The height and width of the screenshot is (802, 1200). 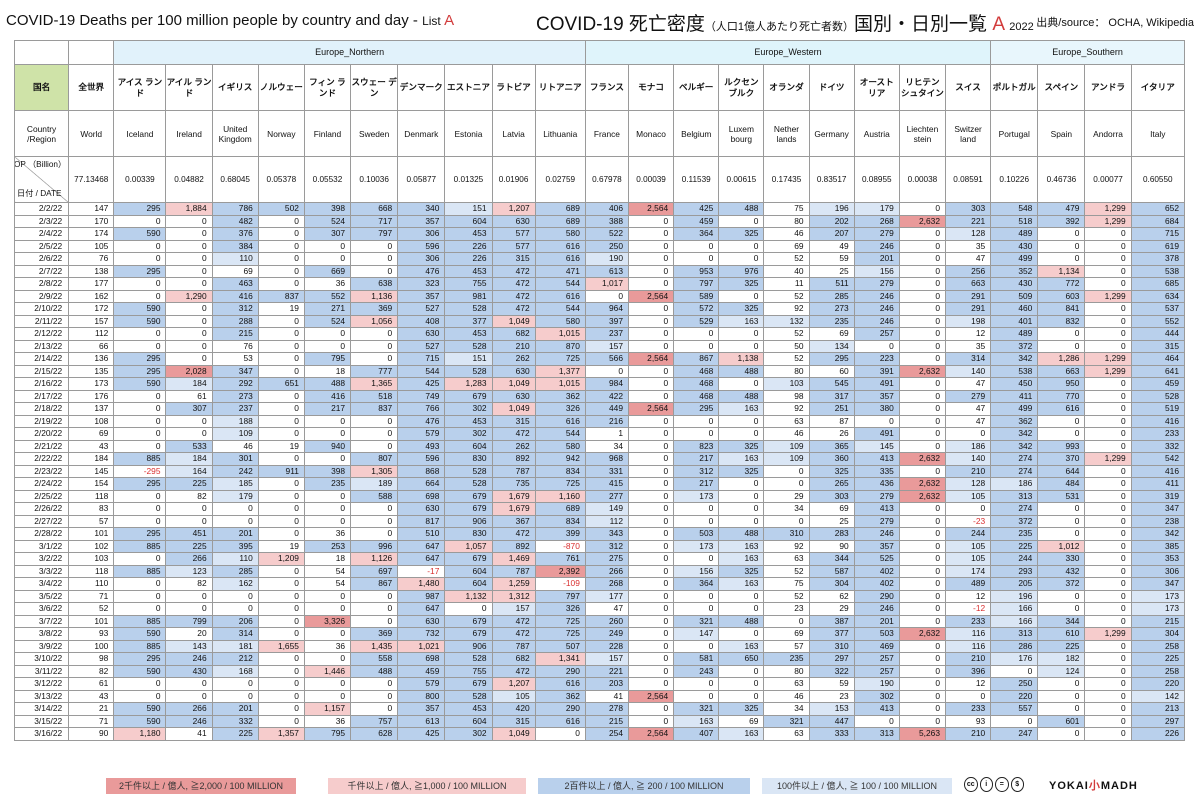 I want to click on value-cell: 343, so click(x=607, y=534).